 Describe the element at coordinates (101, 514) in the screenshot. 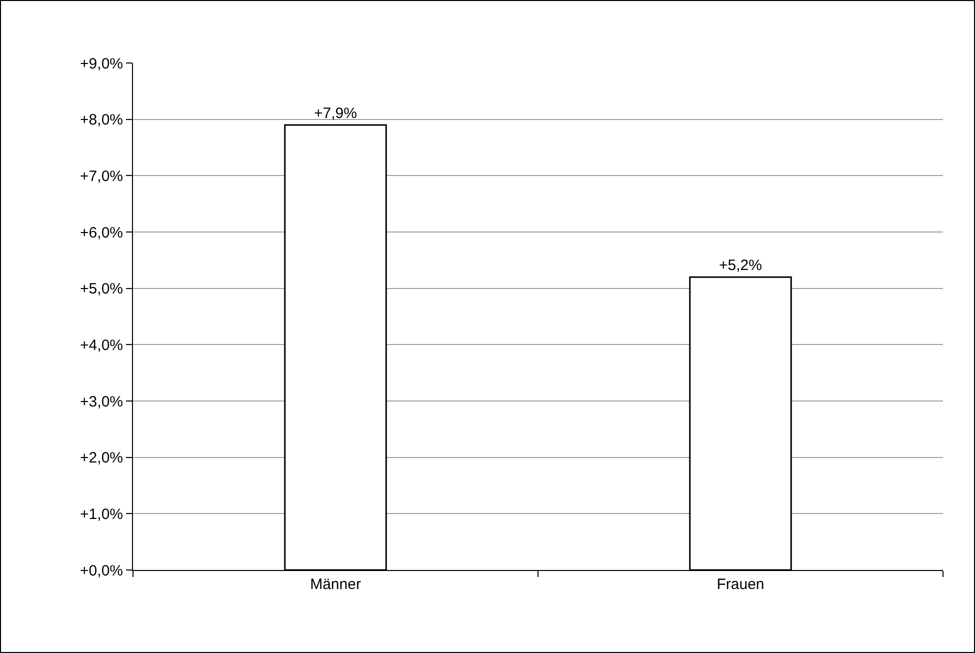

I see `y-tick-label: +1,0%` at that location.